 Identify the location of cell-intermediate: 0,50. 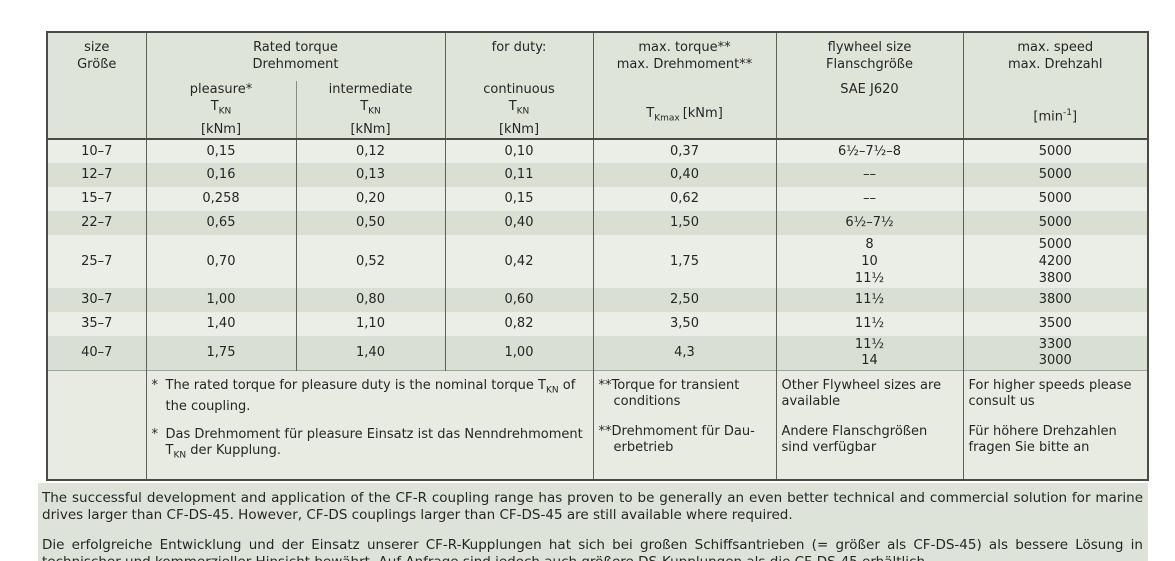
(370, 222).